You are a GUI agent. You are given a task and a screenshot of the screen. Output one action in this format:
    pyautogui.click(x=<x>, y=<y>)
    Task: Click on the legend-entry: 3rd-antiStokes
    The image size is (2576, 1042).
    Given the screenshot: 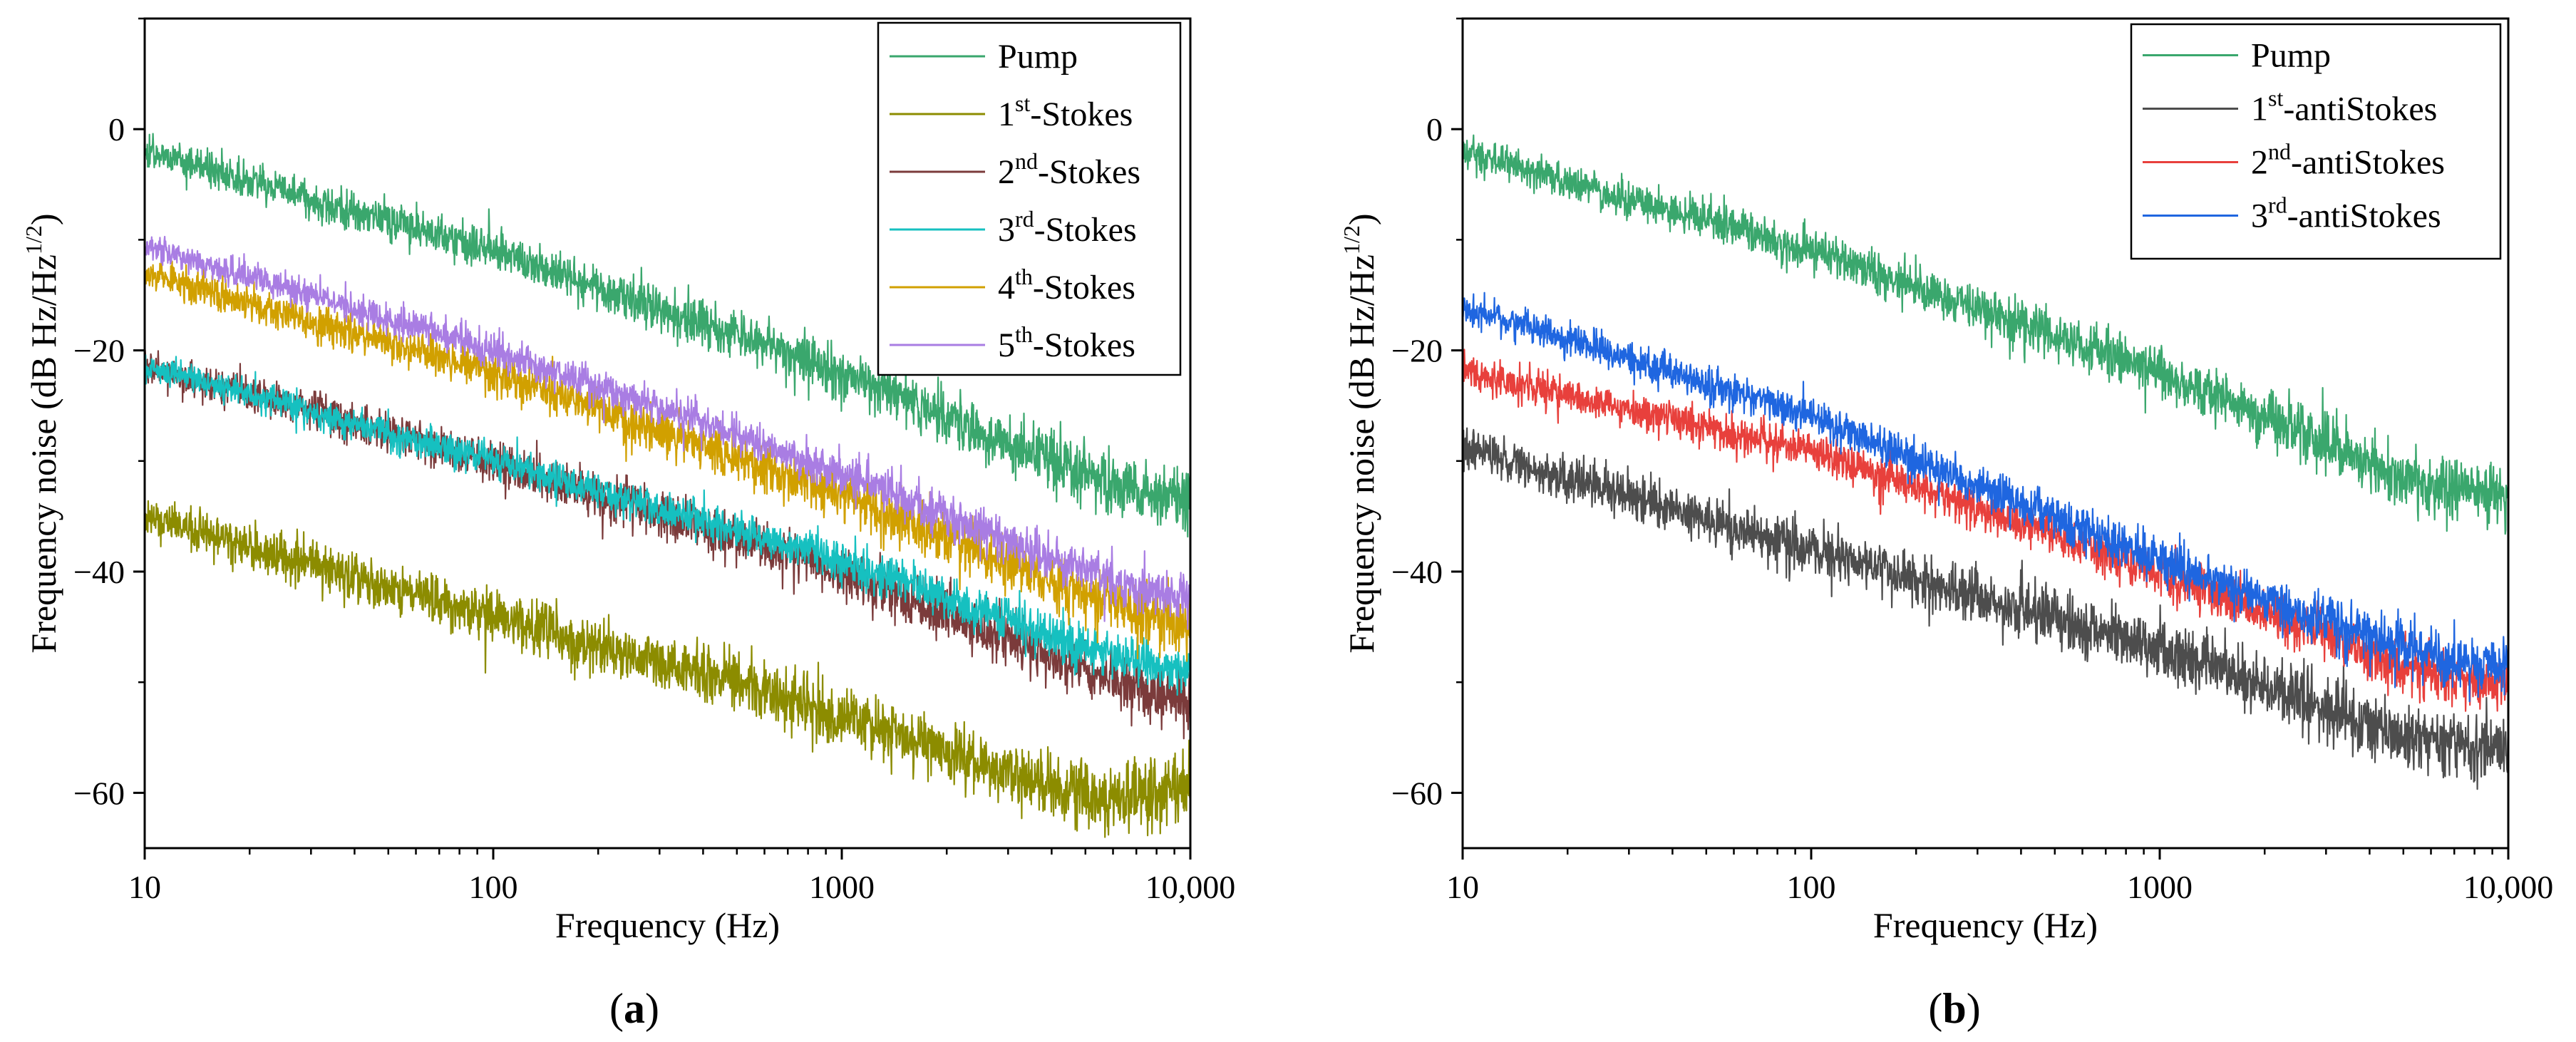 What is the action you would take?
    pyautogui.click(x=2346, y=213)
    